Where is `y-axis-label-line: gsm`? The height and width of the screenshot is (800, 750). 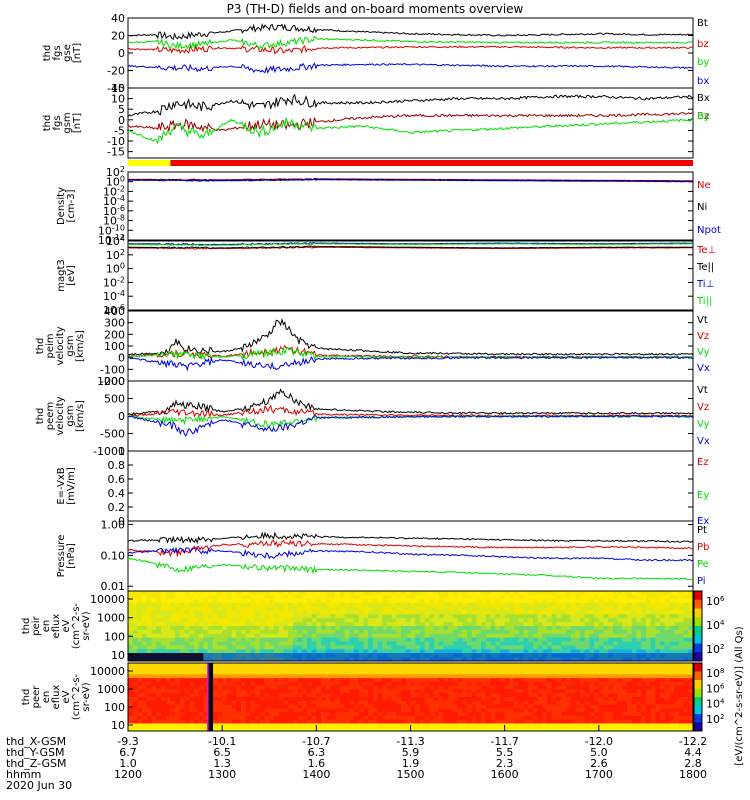
y-axis-label-line: gsm is located at coordinates (70, 415).